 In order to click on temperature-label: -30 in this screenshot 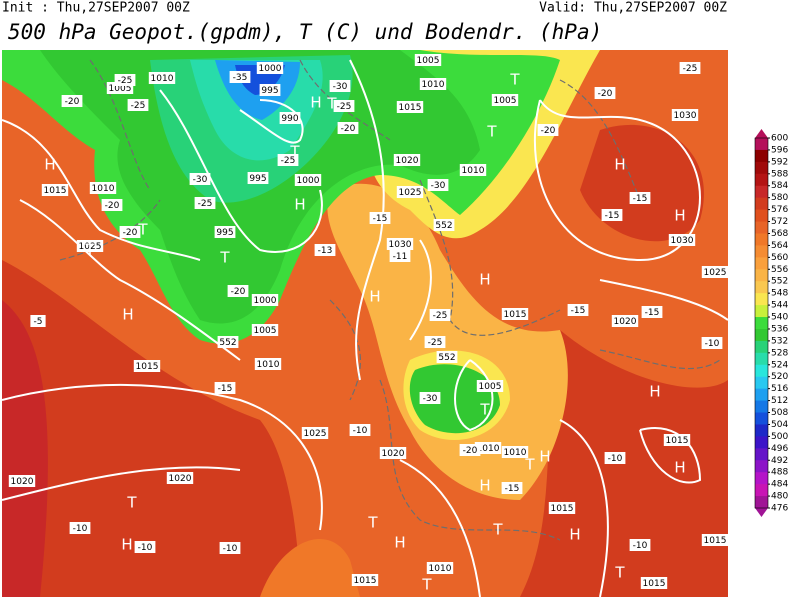, I will do `click(340, 87)`.